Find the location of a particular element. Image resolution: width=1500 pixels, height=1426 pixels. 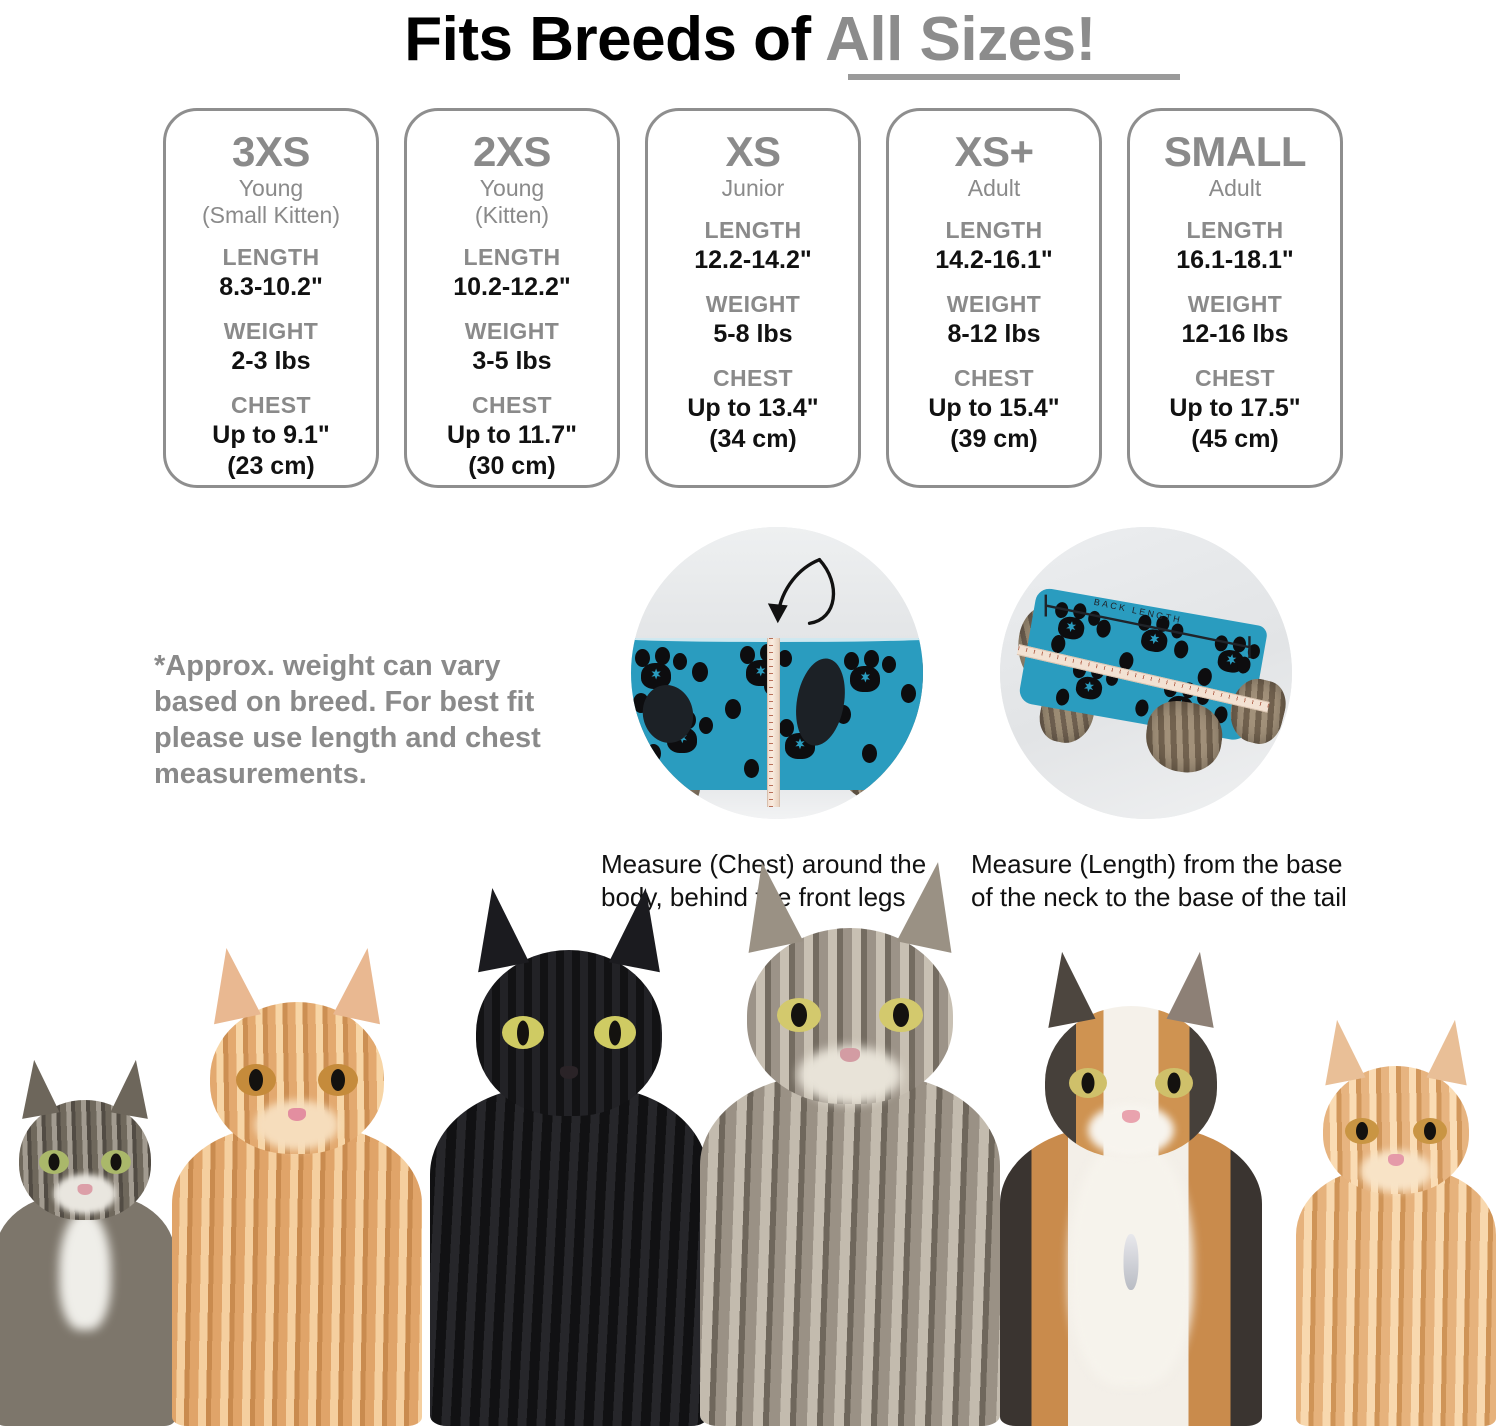

size-name: 2XS is located at coordinates (512, 151).